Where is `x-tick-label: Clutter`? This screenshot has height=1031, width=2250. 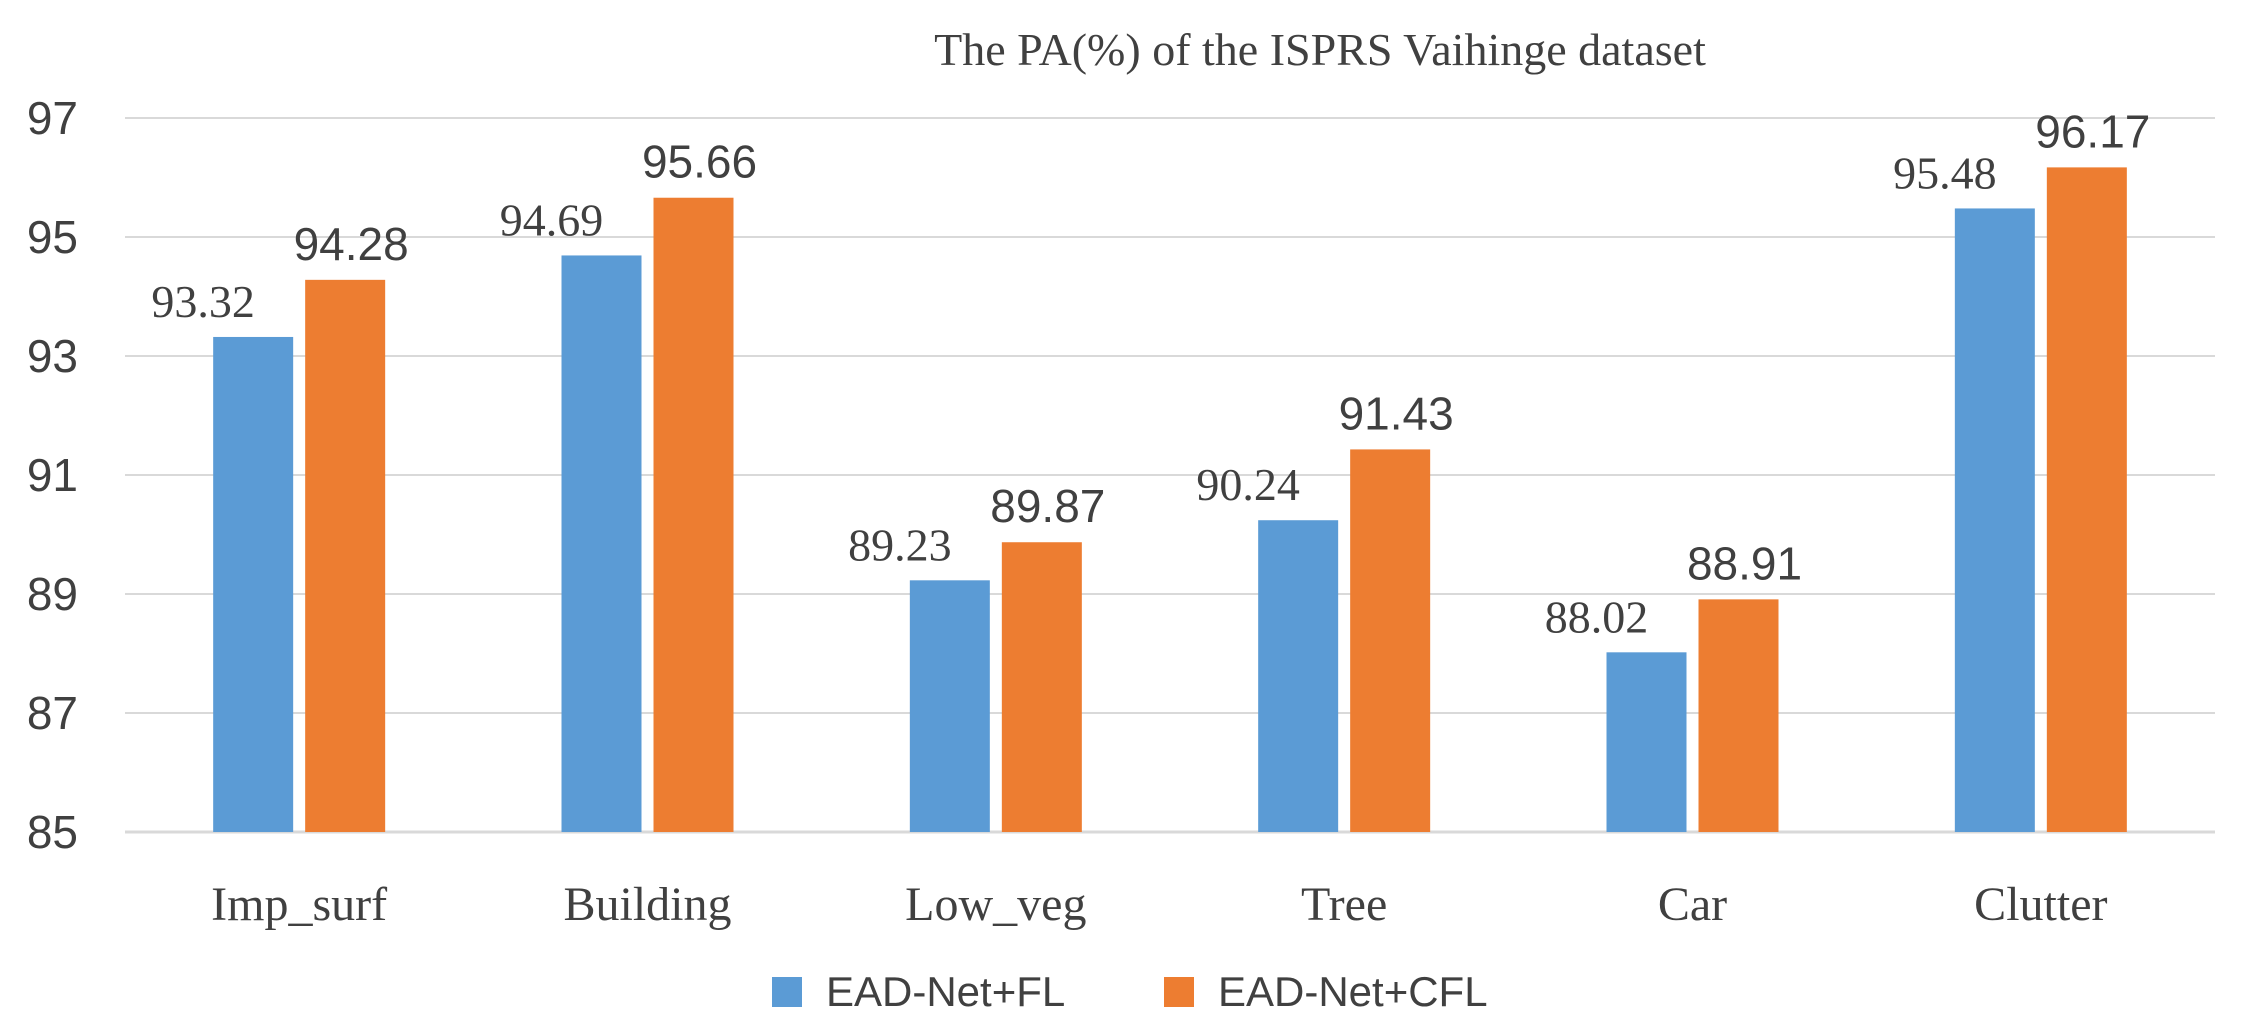
x-tick-label: Clutter is located at coordinates (2040, 904).